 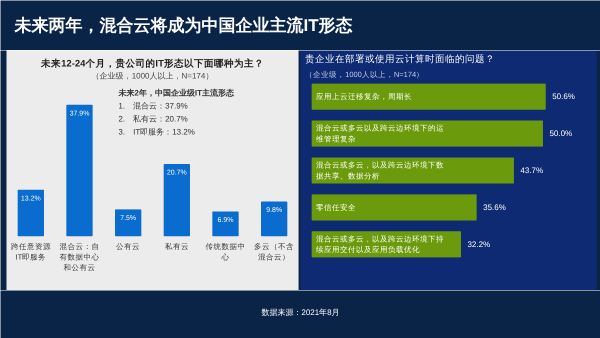 I want to click on annotation: 2. 私有云：20.7%, so click(x=153, y=119).